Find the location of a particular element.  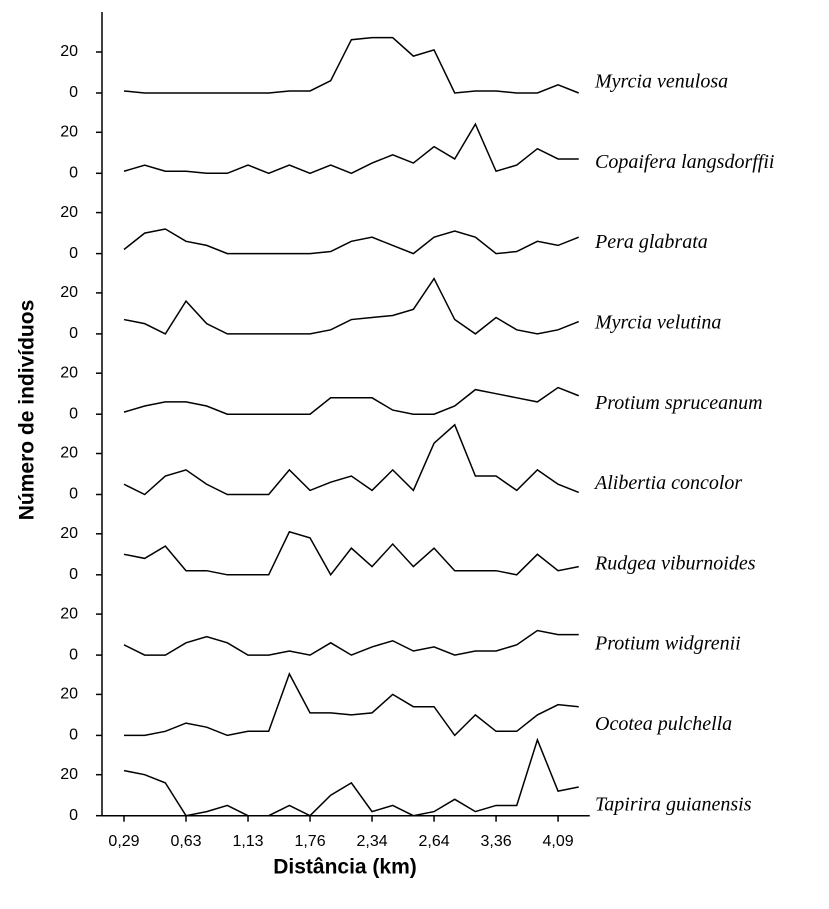

x-tick-label: 1,76 is located at coordinates (309, 841).